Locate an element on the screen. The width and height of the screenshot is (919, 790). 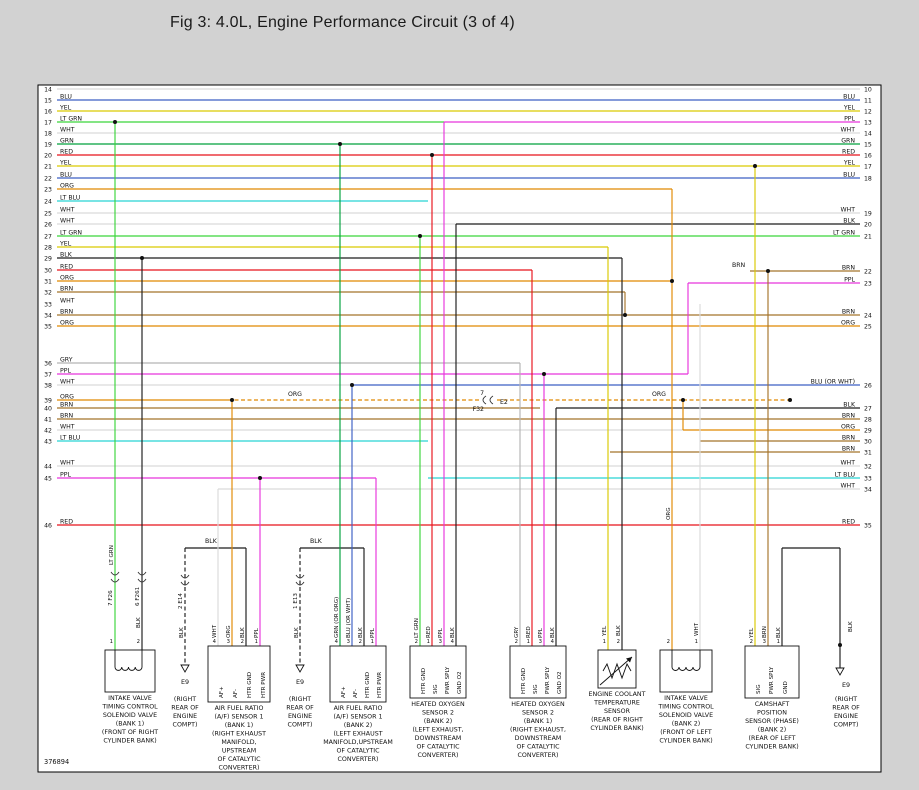
row-number: 16 is located at coordinates (868, 156).